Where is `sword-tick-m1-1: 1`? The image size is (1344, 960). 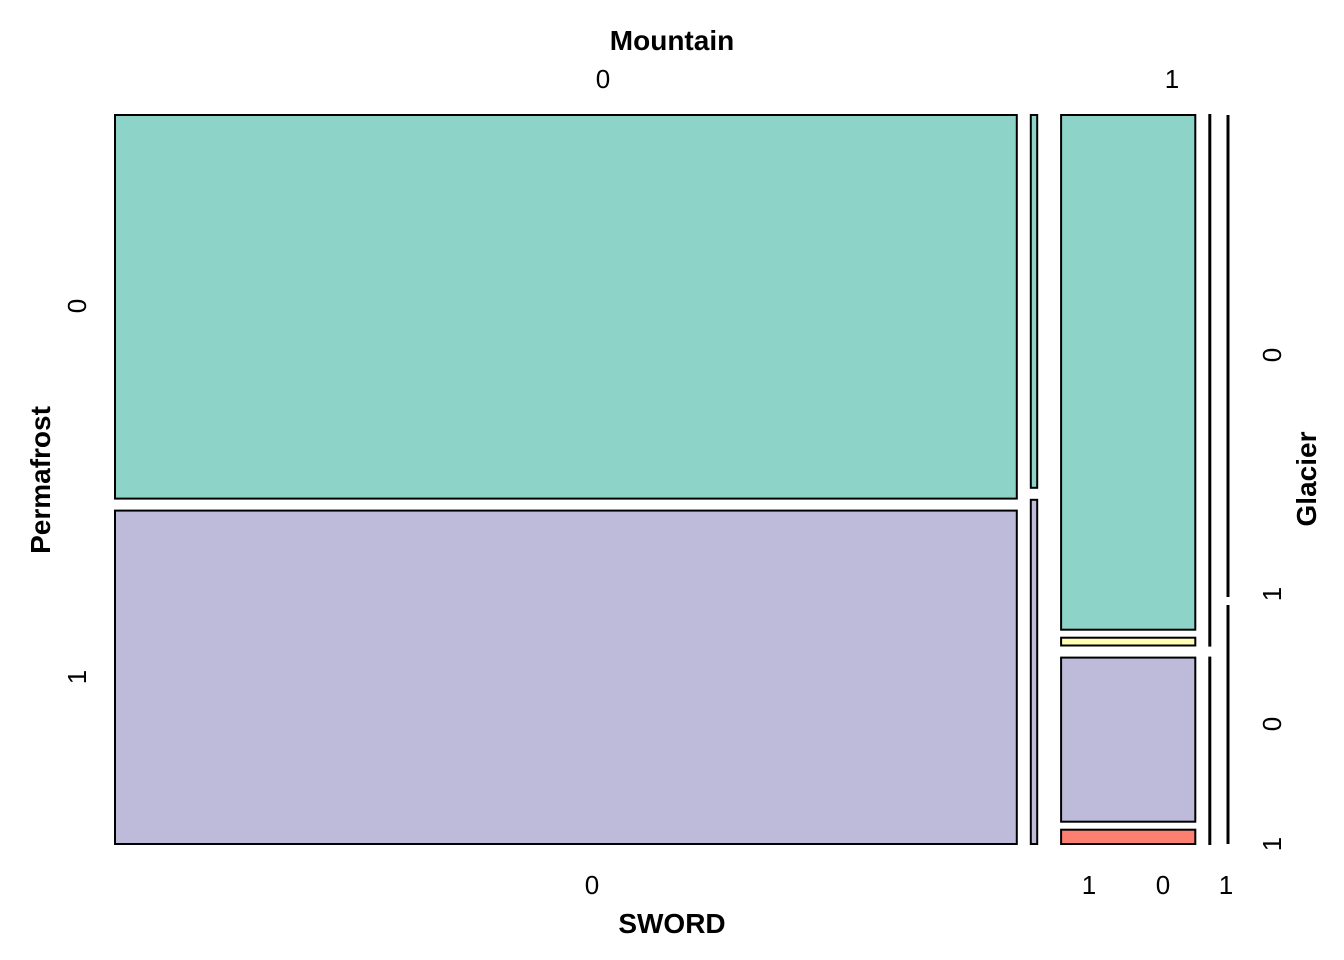 sword-tick-m1-1: 1 is located at coordinates (1226, 885).